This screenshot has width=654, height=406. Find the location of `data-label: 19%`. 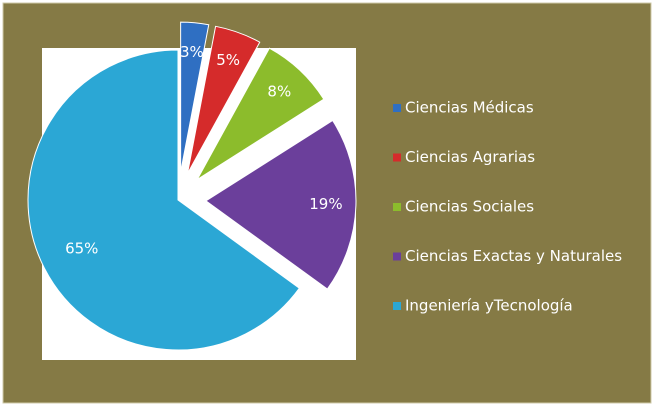

data-label: 19% is located at coordinates (325, 204).